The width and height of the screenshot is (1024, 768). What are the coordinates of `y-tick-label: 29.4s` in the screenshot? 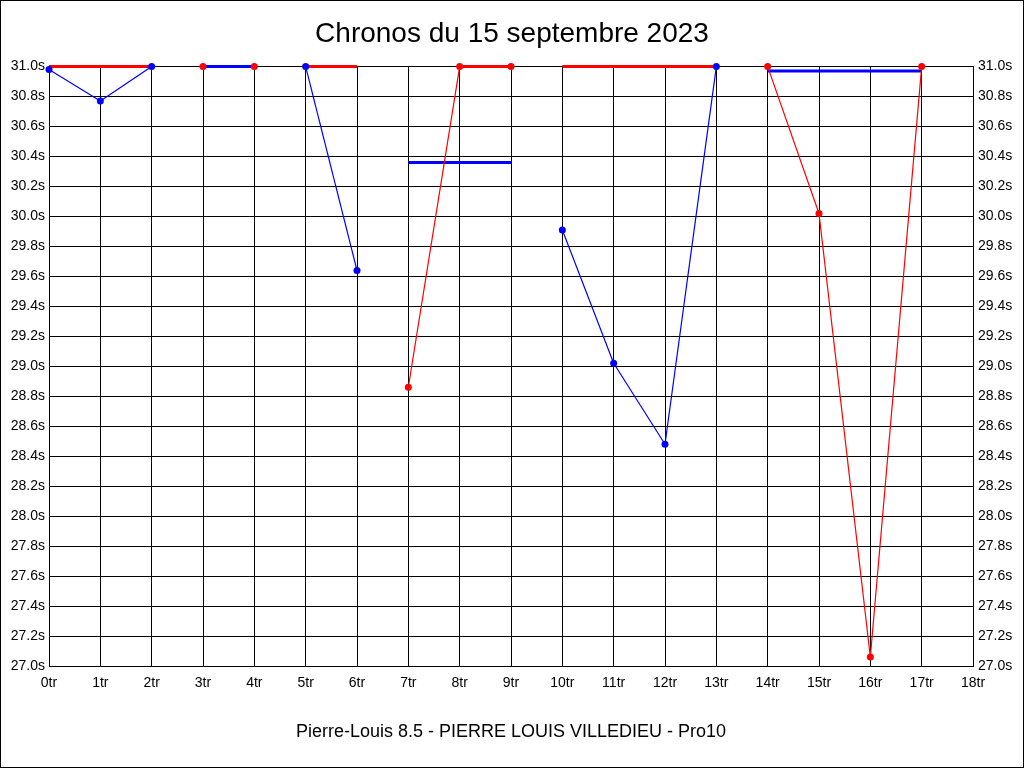 It's located at (27, 305).